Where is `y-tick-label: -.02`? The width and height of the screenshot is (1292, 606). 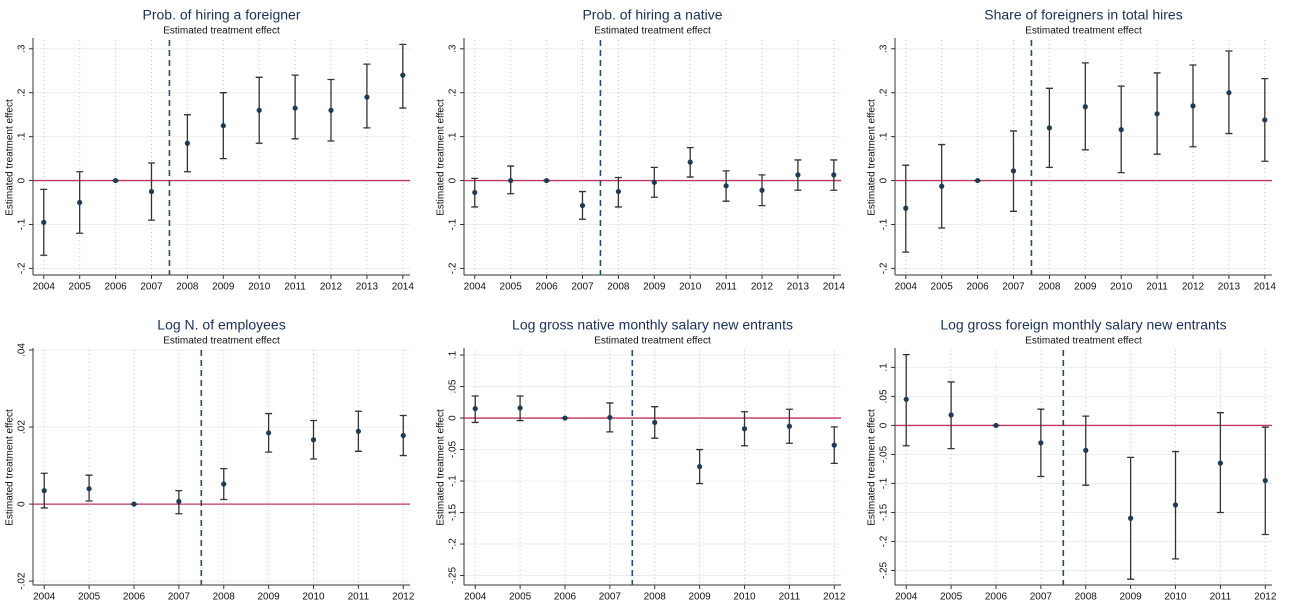 y-tick-label: -.02 is located at coordinates (22, 581).